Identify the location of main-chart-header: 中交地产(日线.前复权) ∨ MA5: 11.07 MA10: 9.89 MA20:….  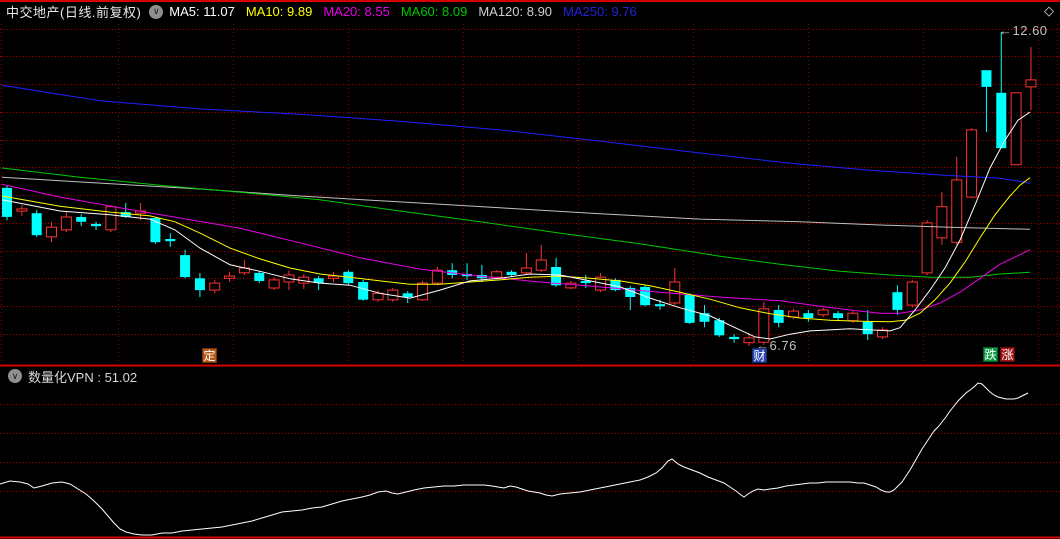
(324, 11).